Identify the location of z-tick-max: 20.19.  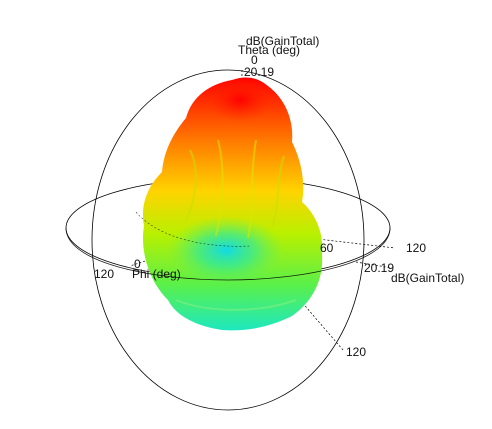
(259, 72).